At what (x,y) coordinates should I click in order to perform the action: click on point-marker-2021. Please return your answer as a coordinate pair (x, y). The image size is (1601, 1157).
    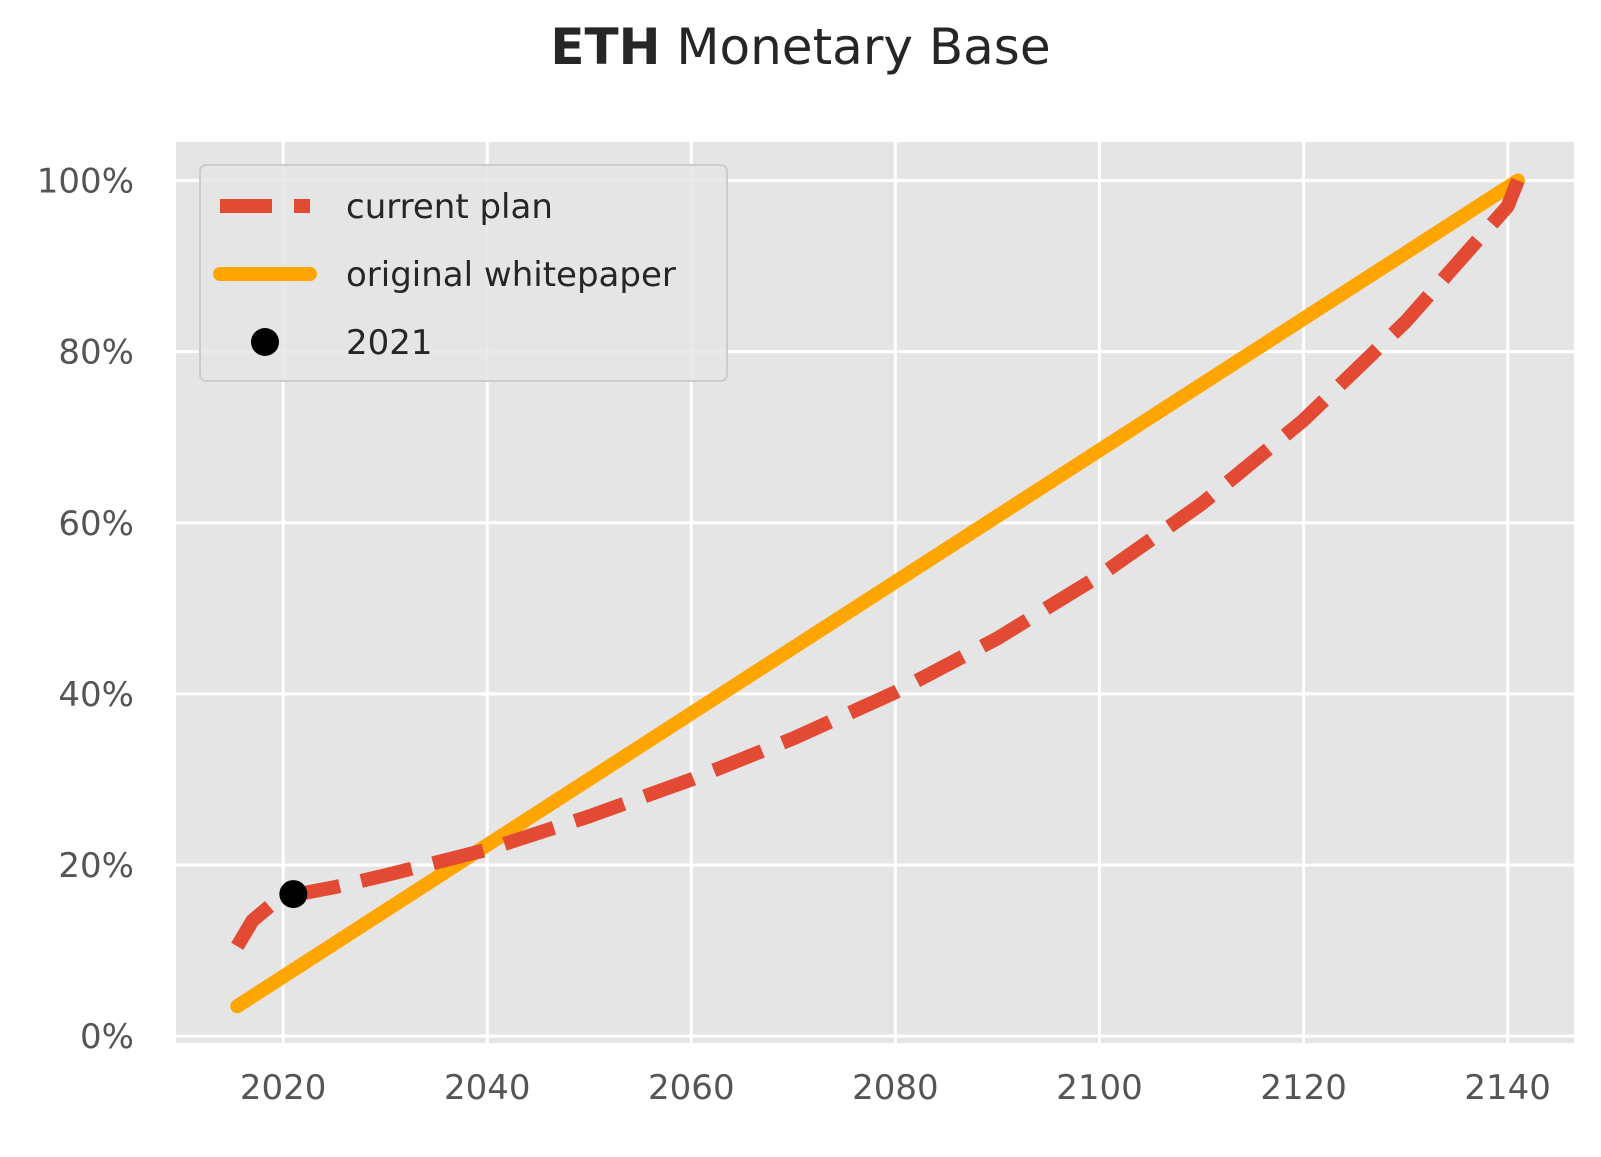
    Looking at the image, I should click on (293, 894).